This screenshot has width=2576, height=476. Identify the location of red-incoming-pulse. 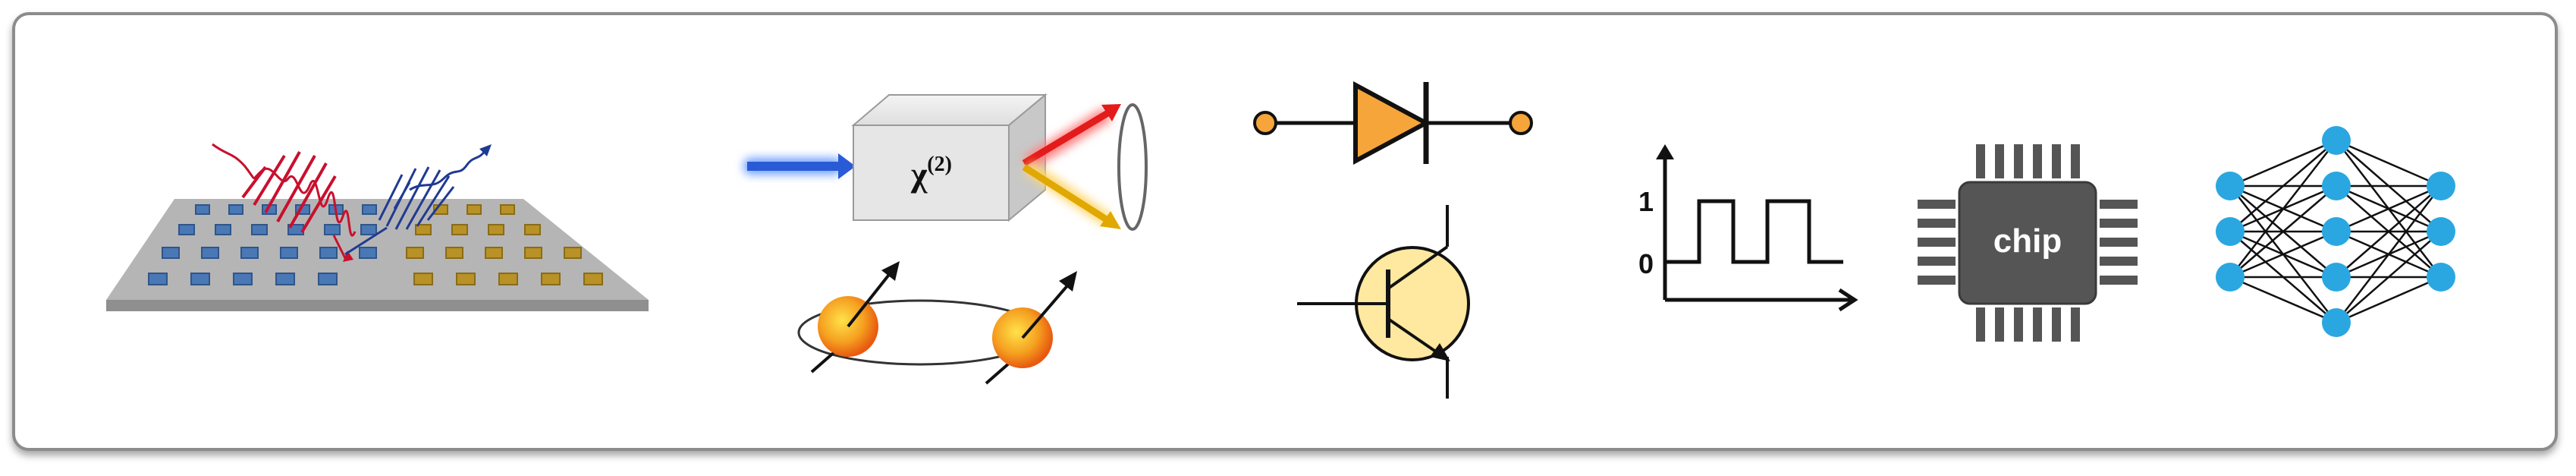
(284, 202).